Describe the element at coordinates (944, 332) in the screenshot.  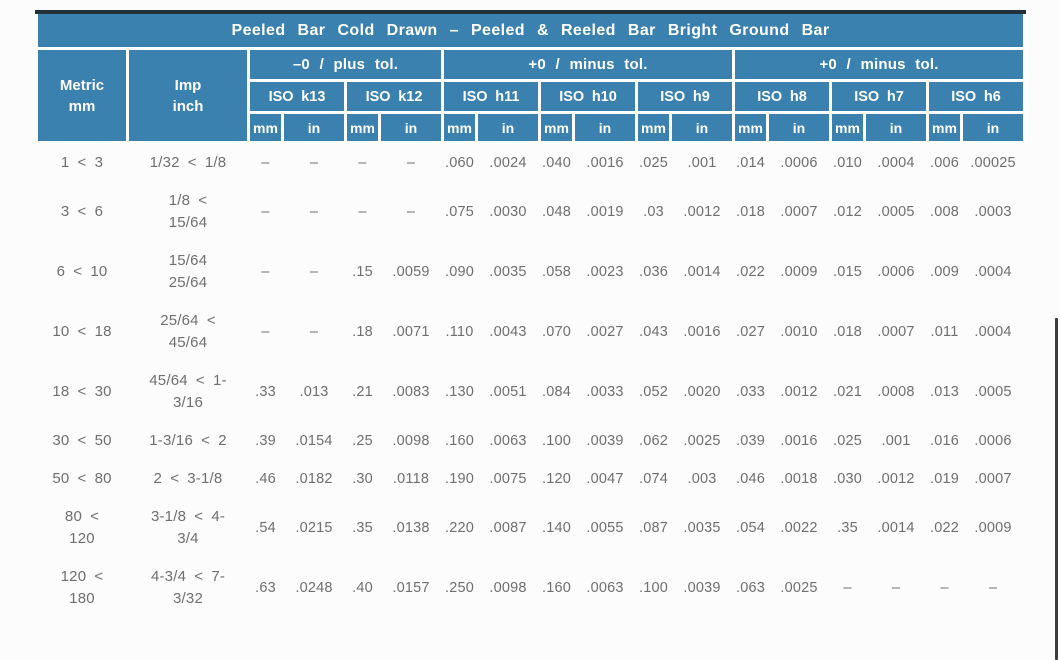
I see `value-cell: .011` at that location.